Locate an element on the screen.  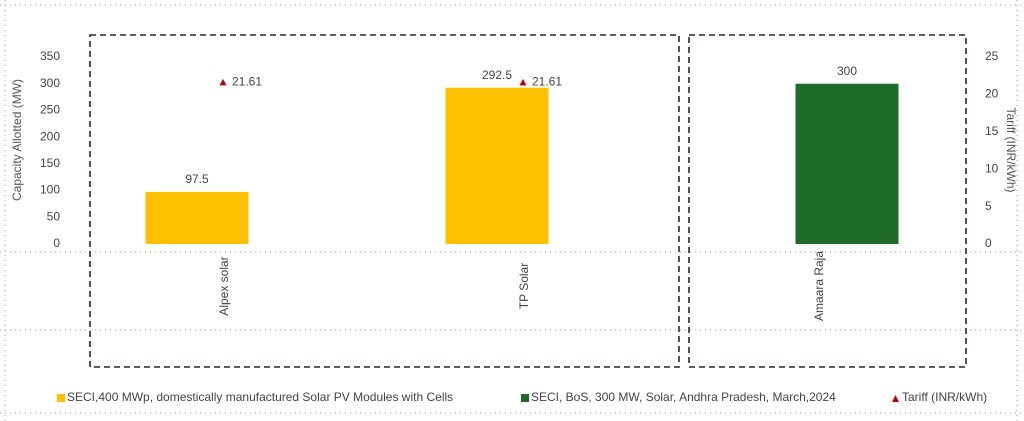
y2-tick-label: 10 is located at coordinates (992, 168).